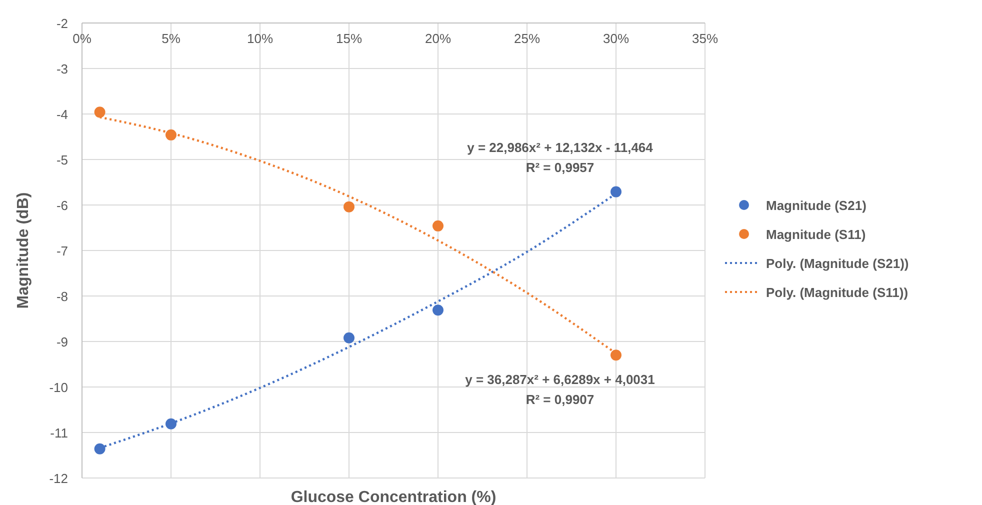 This screenshot has width=982, height=505. Describe the element at coordinates (62, 160) in the screenshot. I see `y-tick-label: -5` at that location.